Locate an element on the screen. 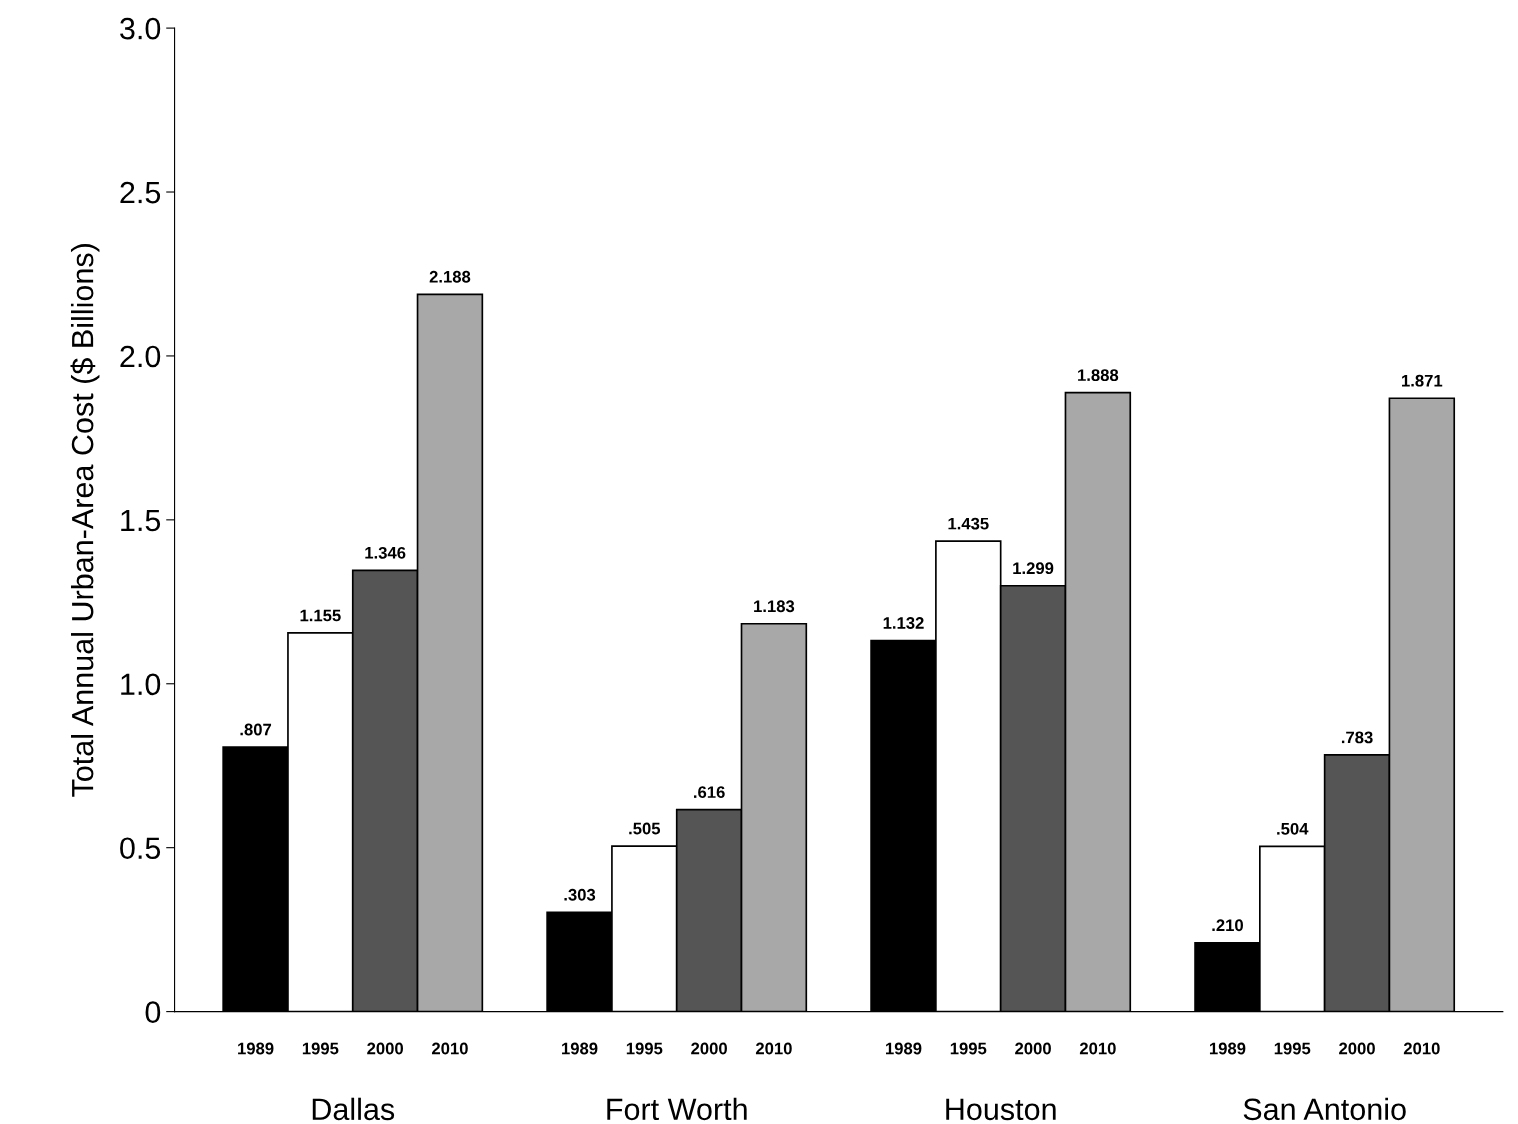 Image resolution: width=1518 pixels, height=1124 pixels. y-tick-label: 0.5 is located at coordinates (140, 848).